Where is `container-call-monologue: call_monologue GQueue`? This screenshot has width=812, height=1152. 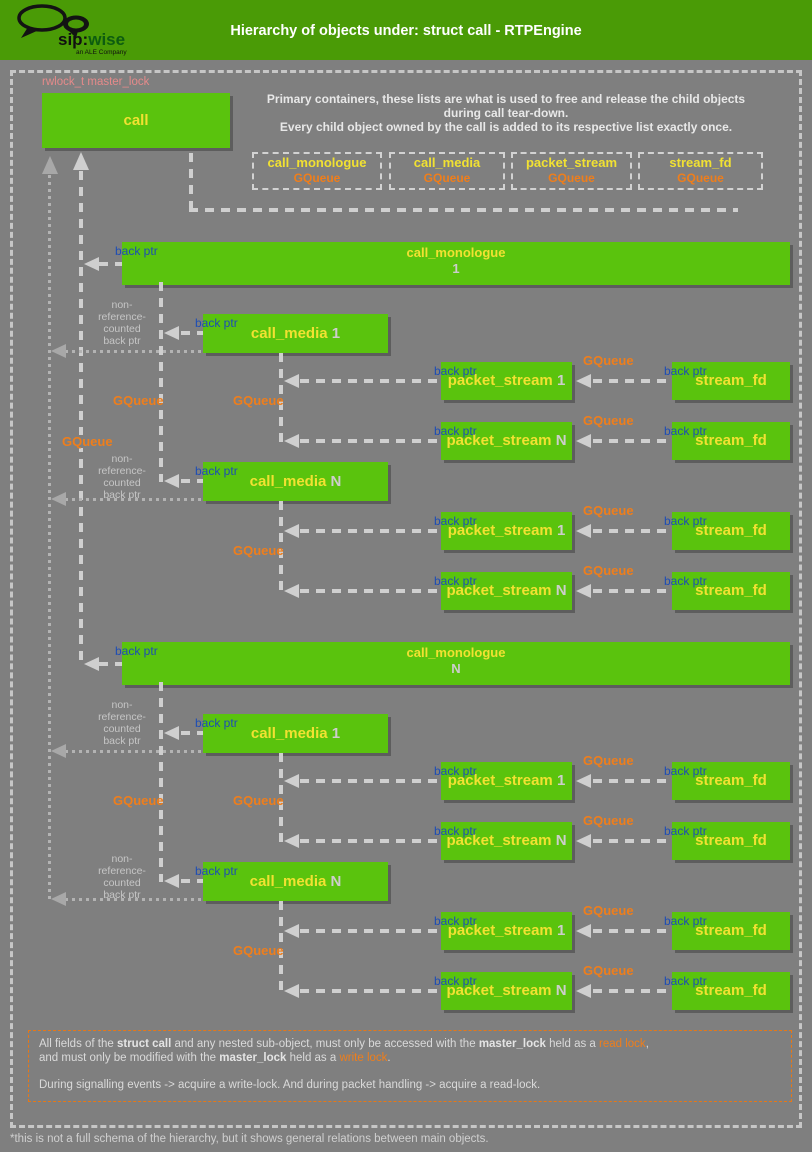 container-call-monologue: call_monologue GQueue is located at coordinates (317, 171).